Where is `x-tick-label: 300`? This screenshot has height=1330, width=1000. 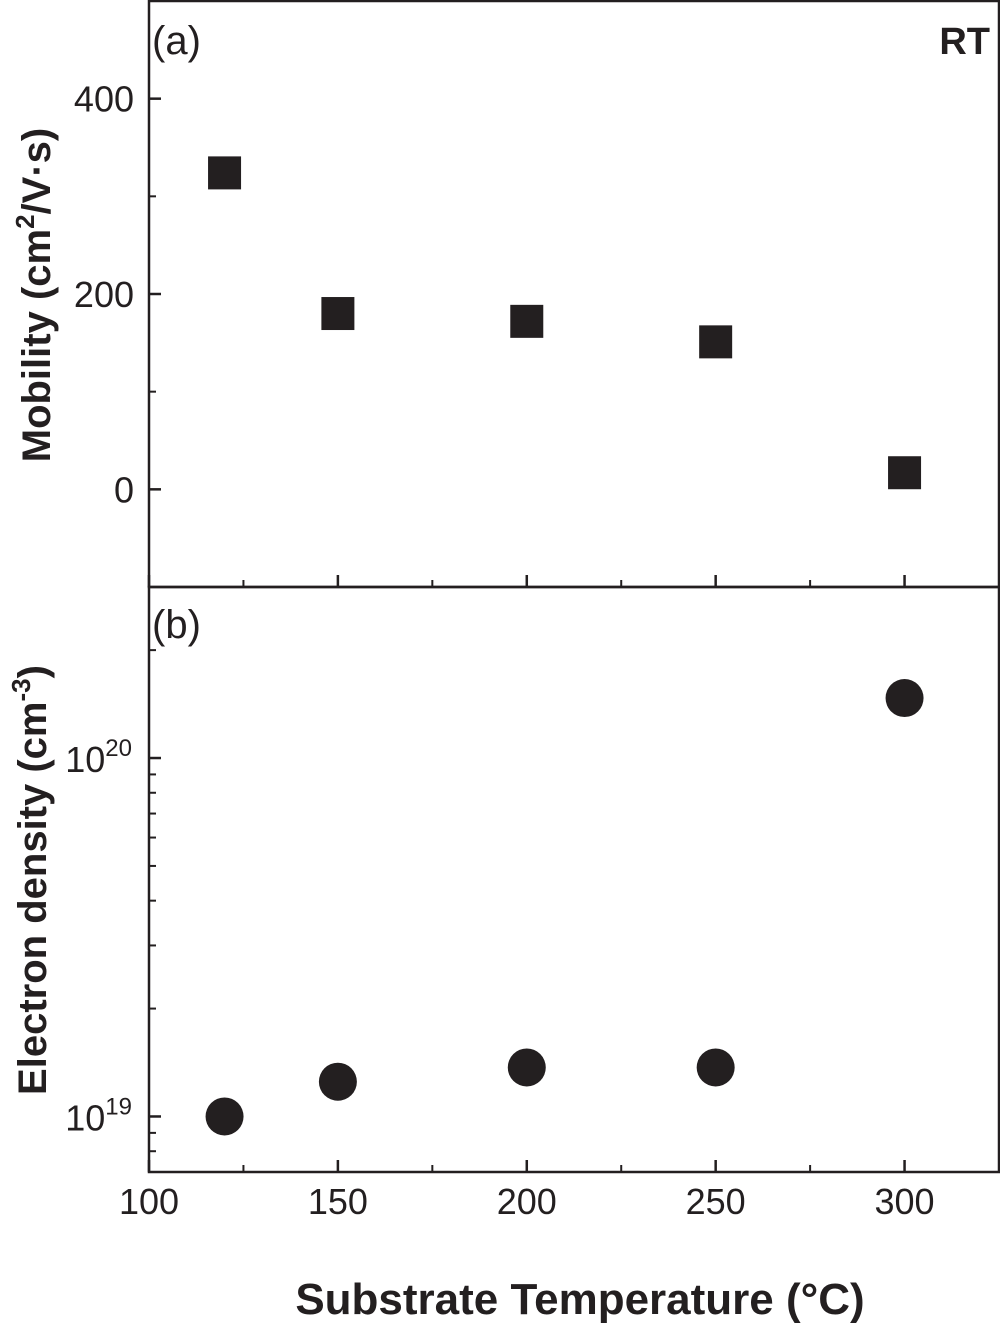
x-tick-label: 300 is located at coordinates (905, 1201).